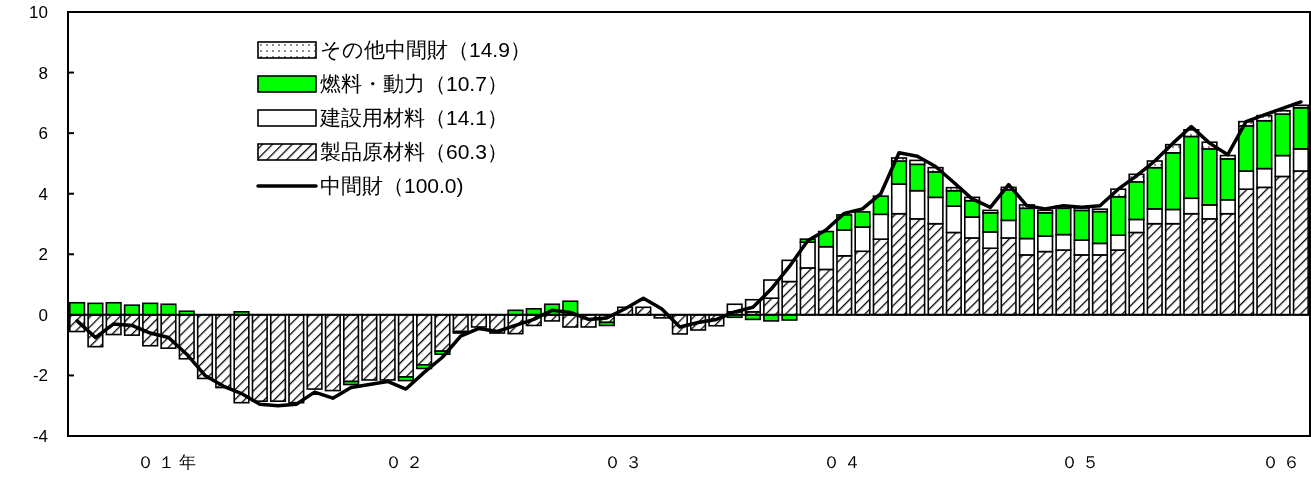 This screenshot has width=1311, height=484. Describe the element at coordinates (413, 117) in the screenshot. I see `legend-label: 建設用材料（14.1）` at that location.